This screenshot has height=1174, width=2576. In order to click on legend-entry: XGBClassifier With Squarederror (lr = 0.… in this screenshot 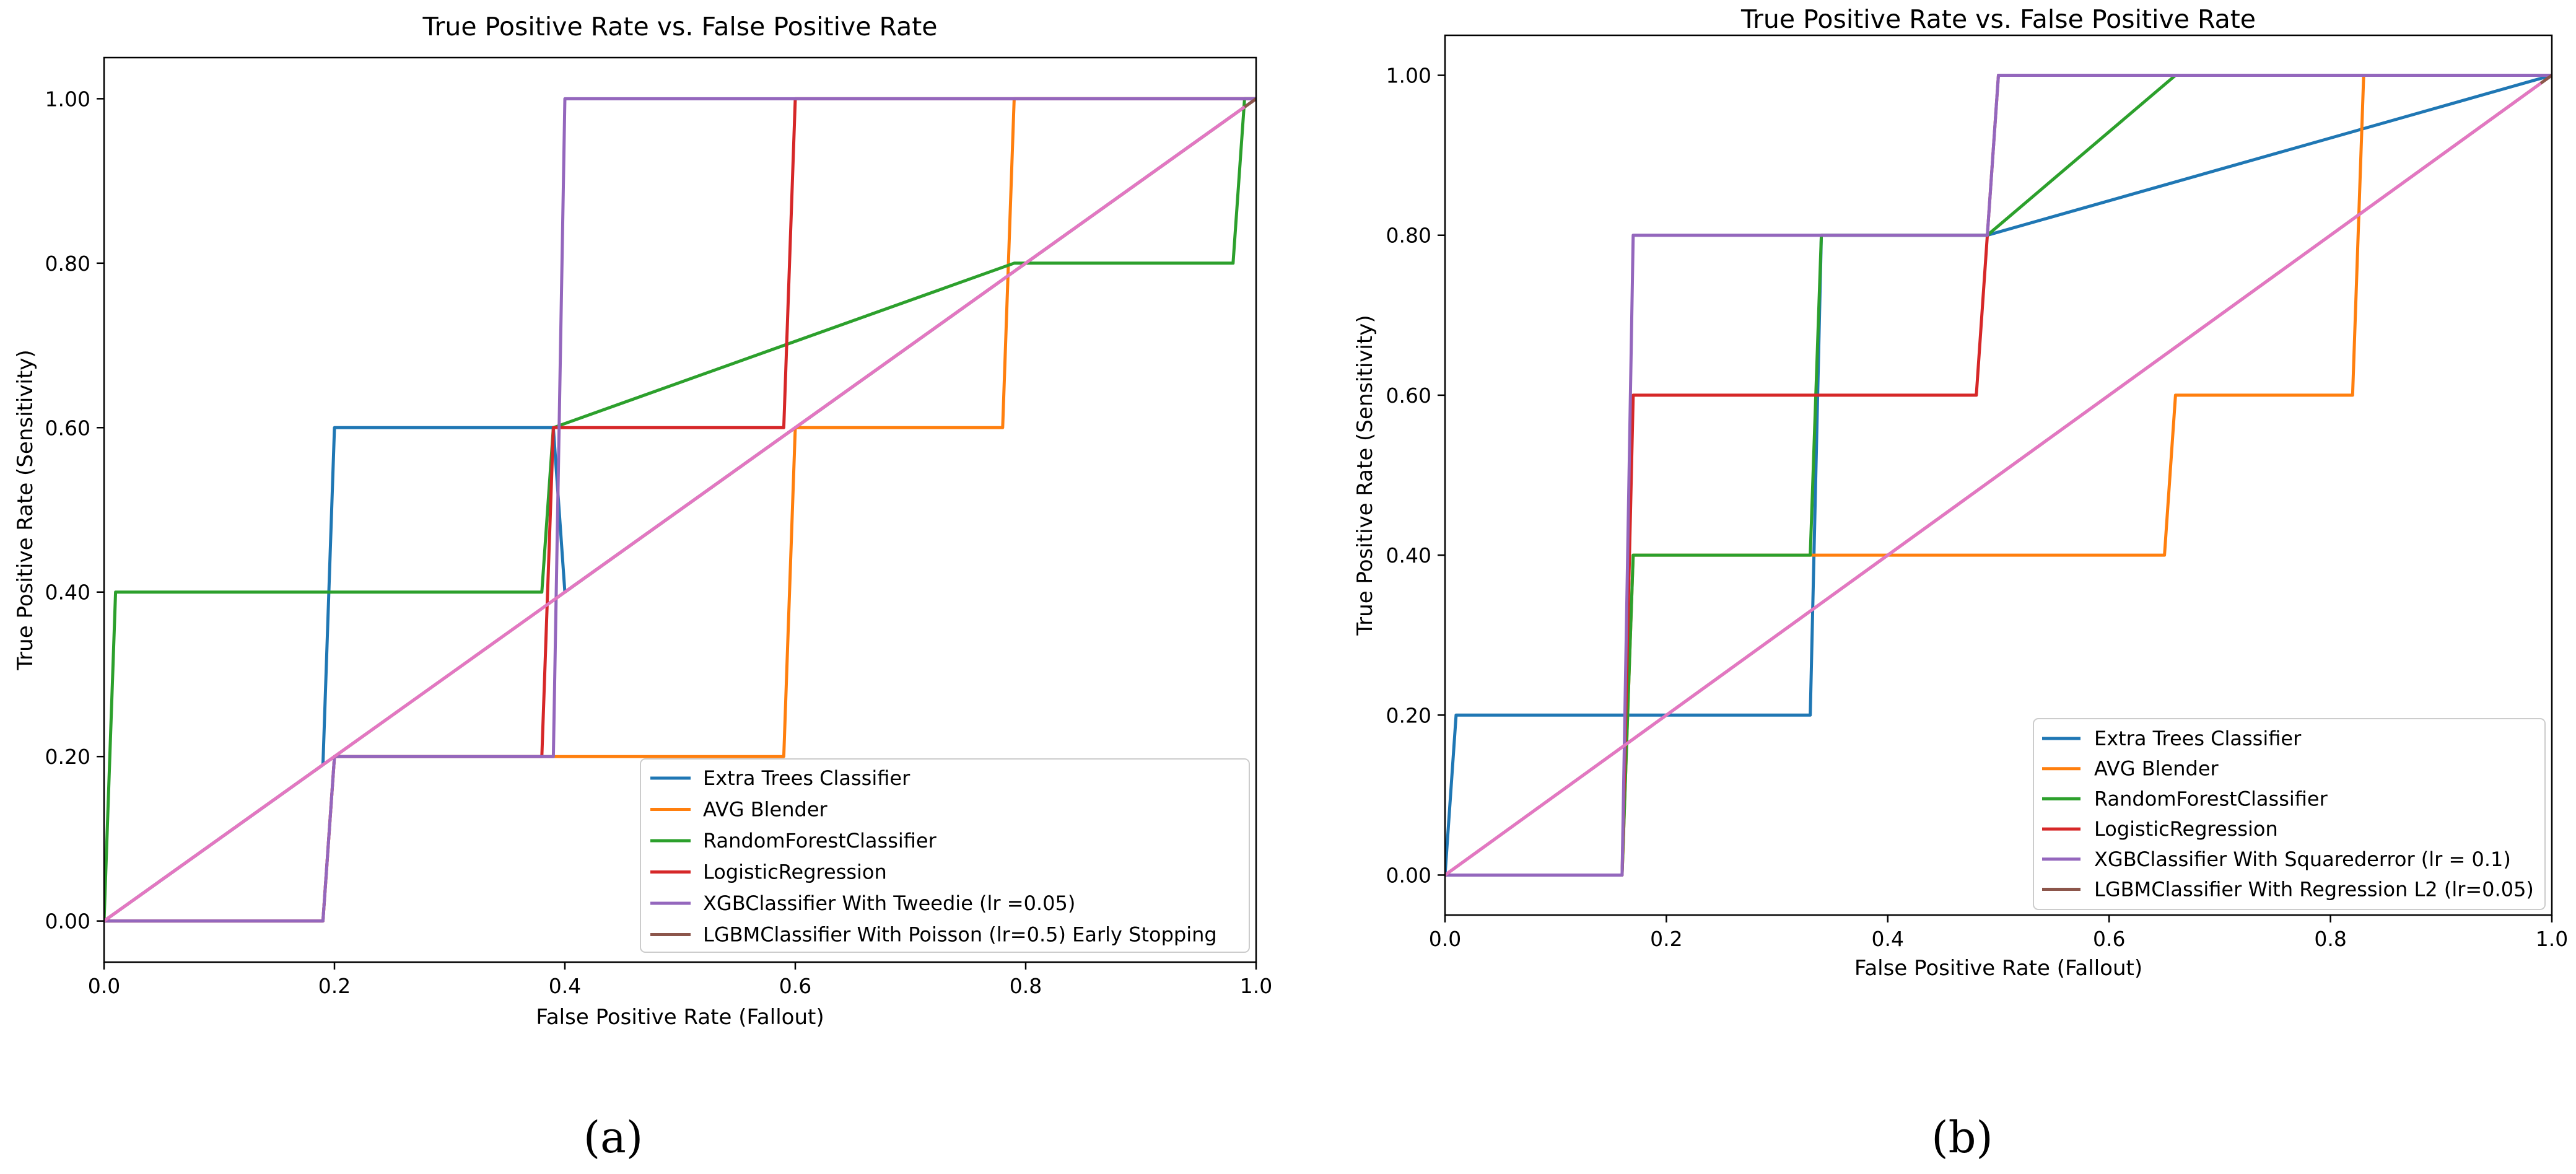, I will do `click(2302, 859)`.